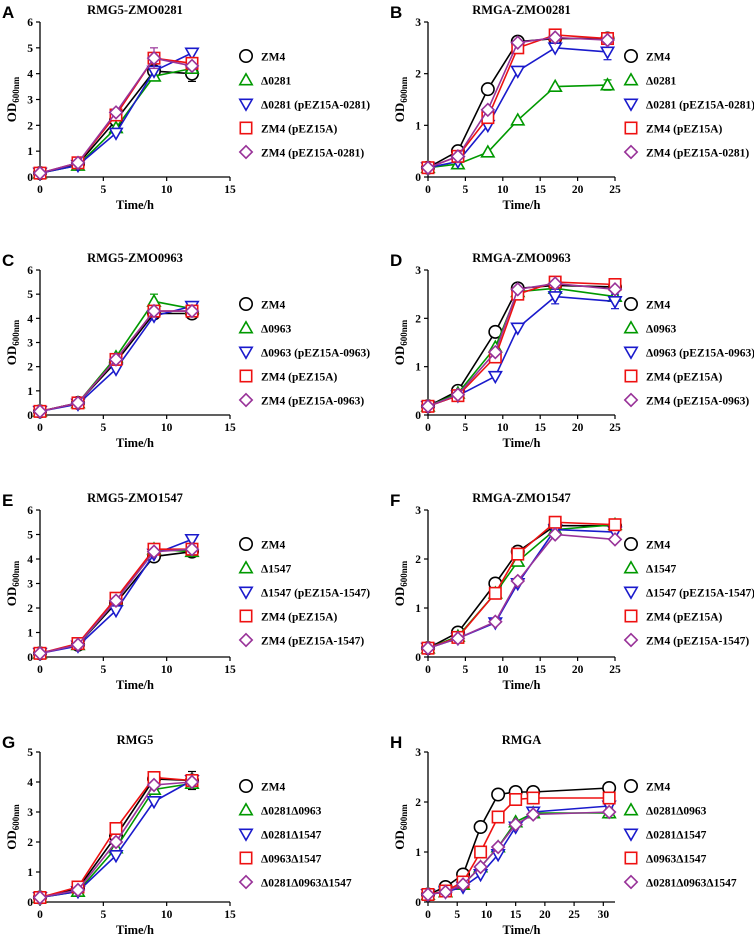  What do you see at coordinates (395, 500) in the screenshot?
I see `panel-letter: F` at bounding box center [395, 500].